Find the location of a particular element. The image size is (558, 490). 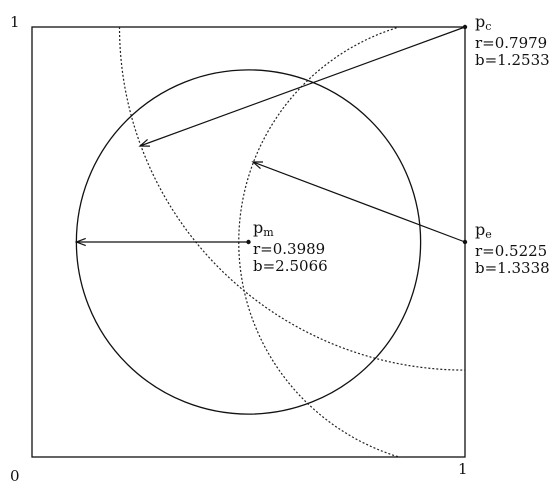

pm-b-value: b=2.5066 is located at coordinates (290, 266).